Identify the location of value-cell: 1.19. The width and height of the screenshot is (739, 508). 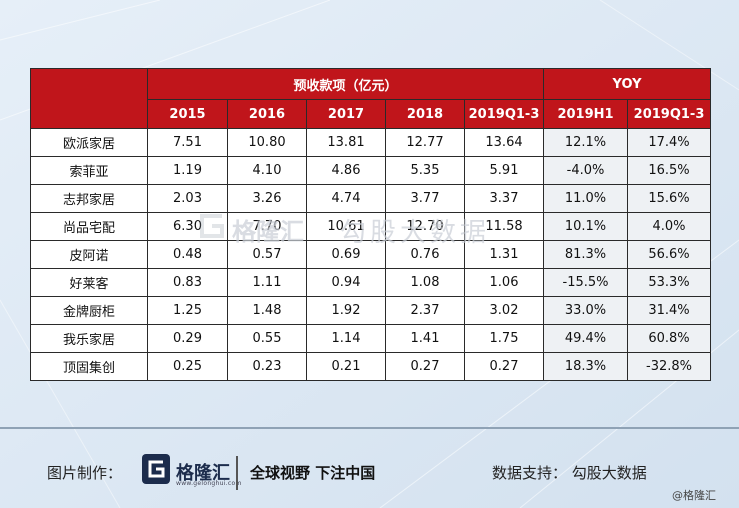
(187, 170).